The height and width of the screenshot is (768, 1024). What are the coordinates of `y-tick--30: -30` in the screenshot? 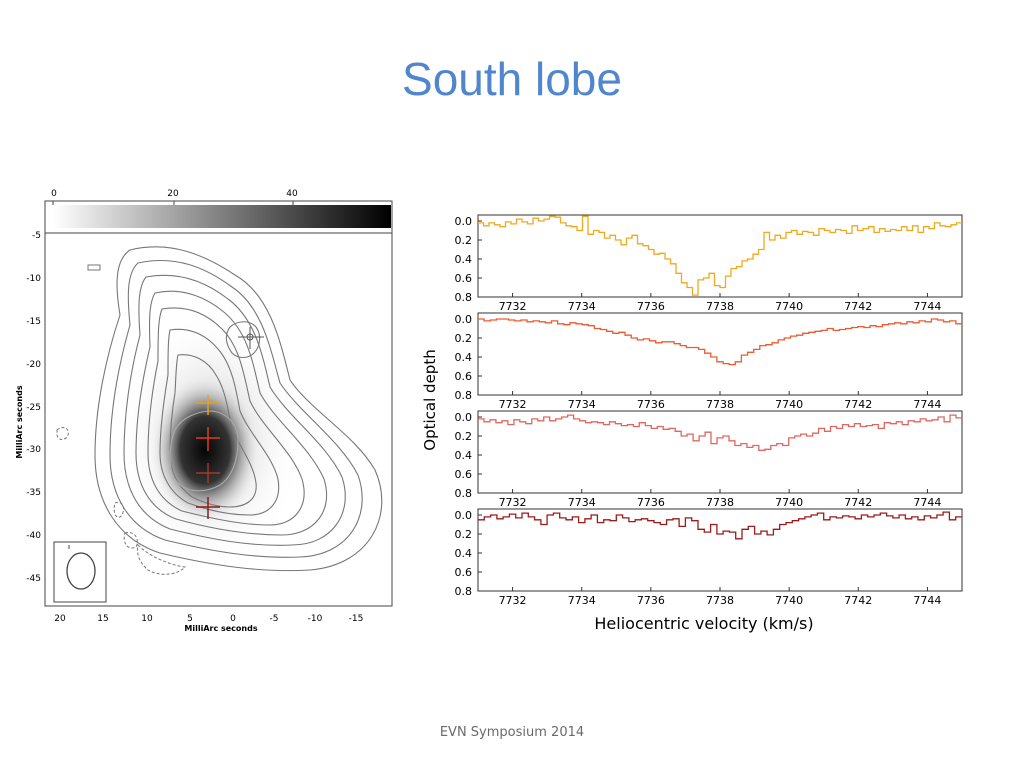 It's located at (33, 450).